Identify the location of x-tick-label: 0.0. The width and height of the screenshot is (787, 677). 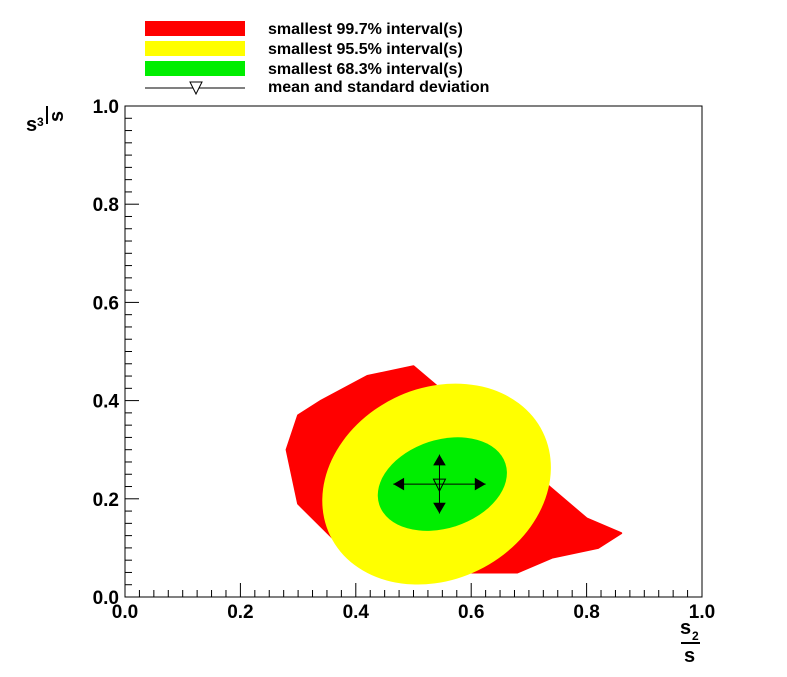
(125, 612).